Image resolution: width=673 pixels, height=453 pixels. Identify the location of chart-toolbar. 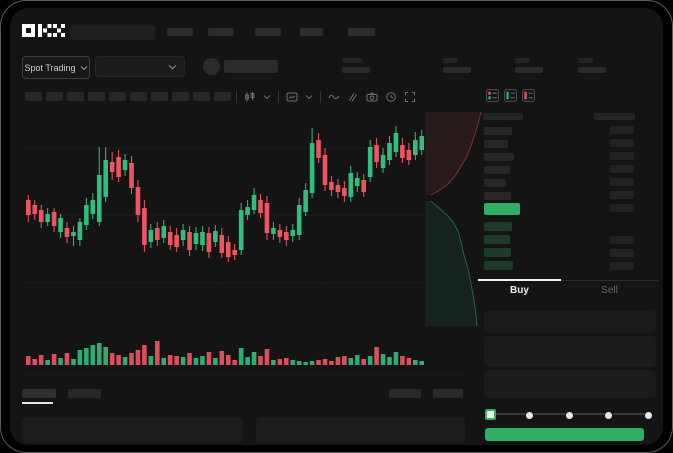
(326, 97).